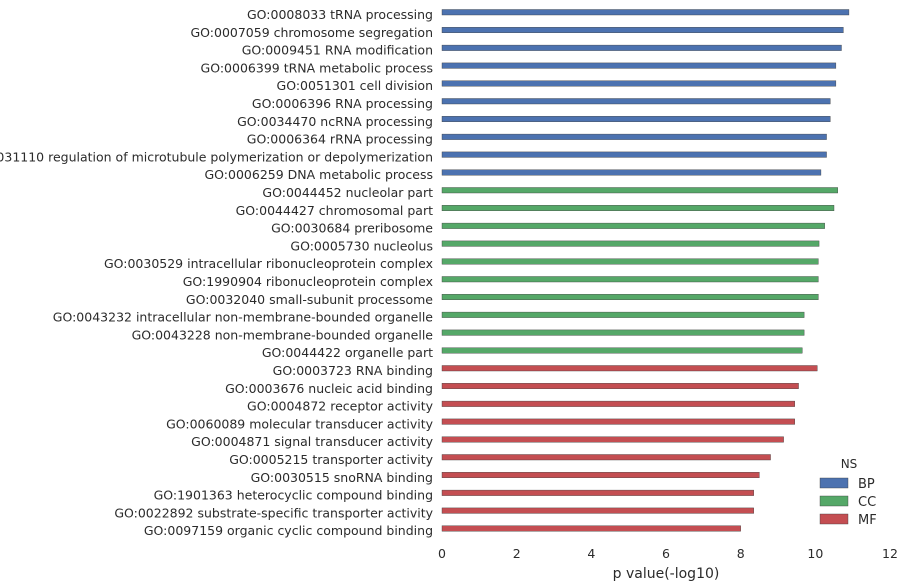 This screenshot has height=587, width=903. Describe the element at coordinates (834, 501) in the screenshot. I see `legend-swatch-cc` at that location.